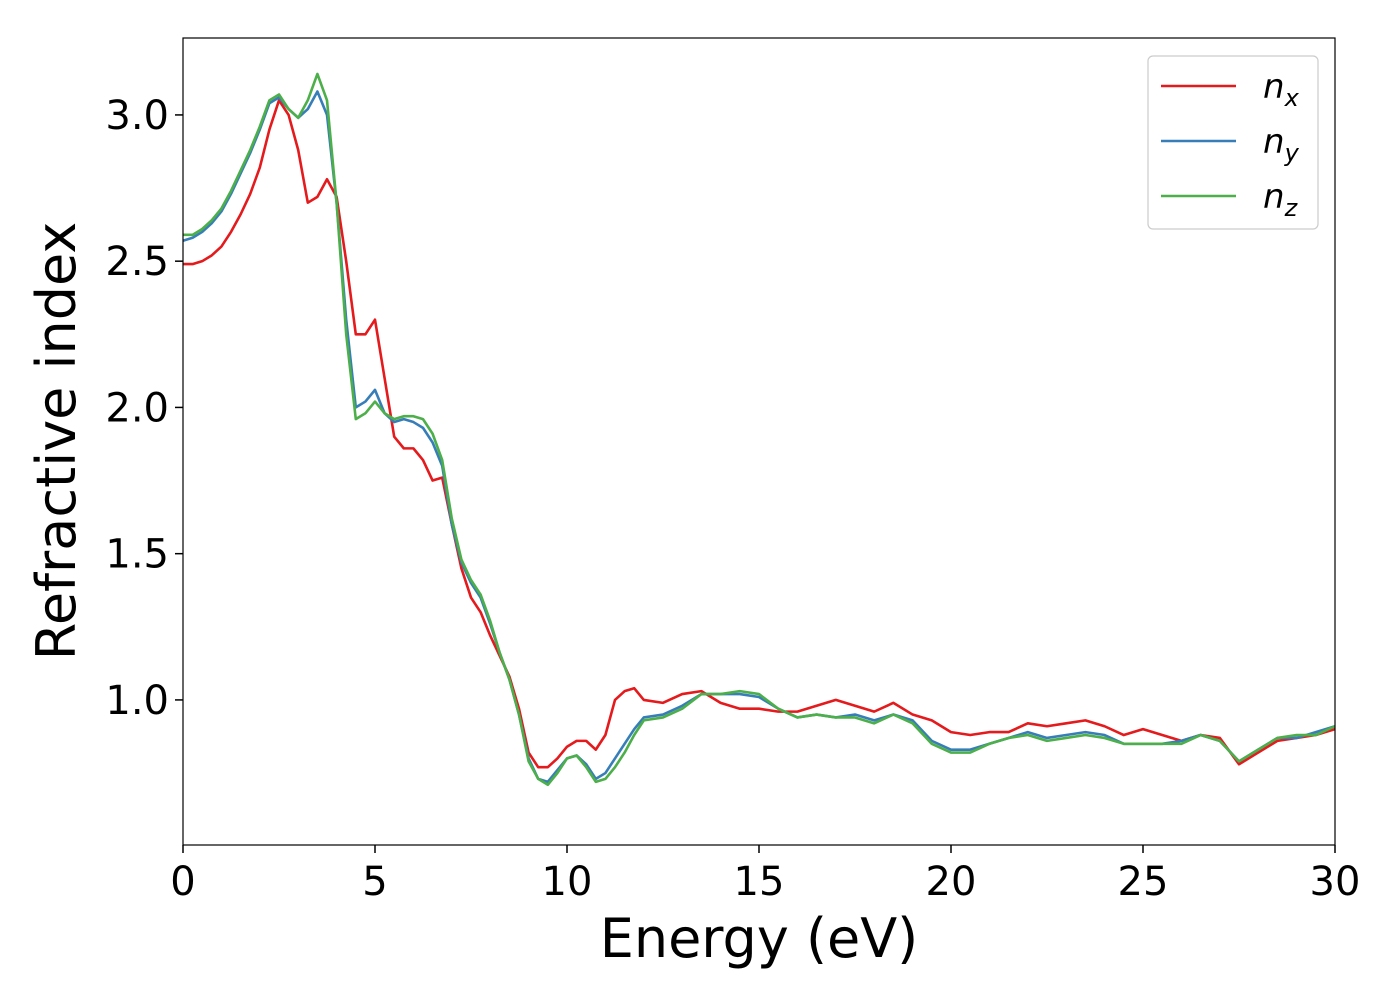 This screenshot has height=1000, width=1400. I want to click on y-tick-label: 1.0, so click(137, 701).